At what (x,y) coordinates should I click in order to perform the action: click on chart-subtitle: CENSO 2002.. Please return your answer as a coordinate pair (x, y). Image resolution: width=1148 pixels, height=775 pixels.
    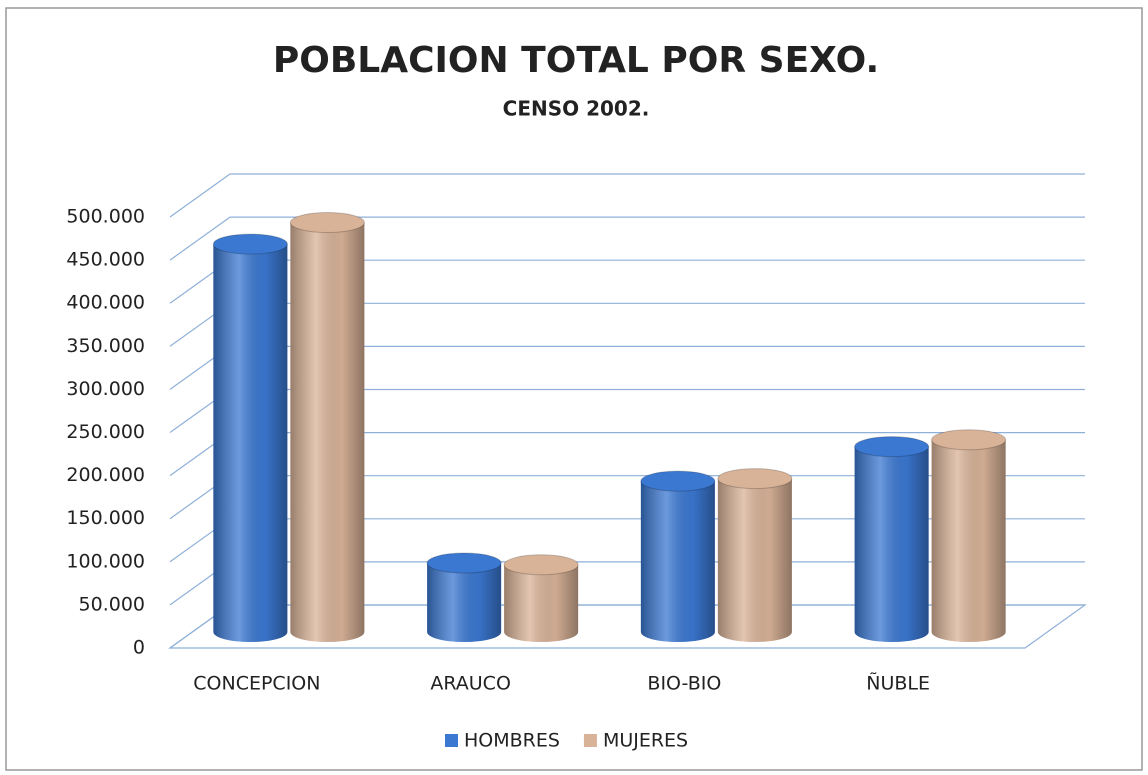
    Looking at the image, I should click on (576, 109).